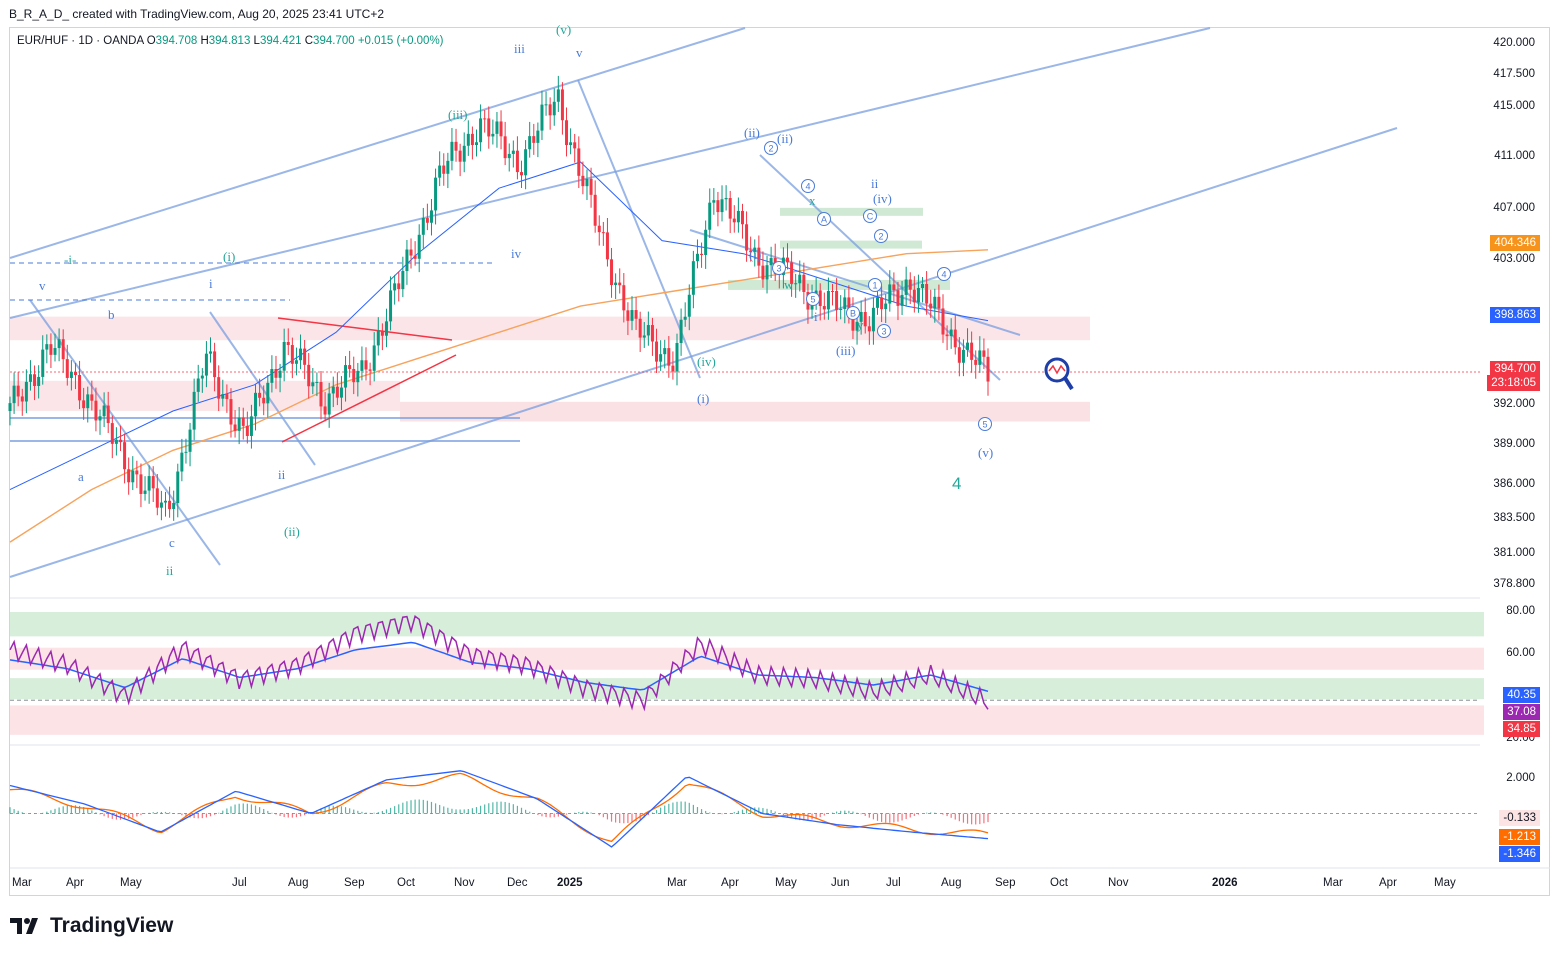 This screenshot has width=1560, height=957. What do you see at coordinates (745, 411) in the screenshot?
I see `support-zone` at bounding box center [745, 411].